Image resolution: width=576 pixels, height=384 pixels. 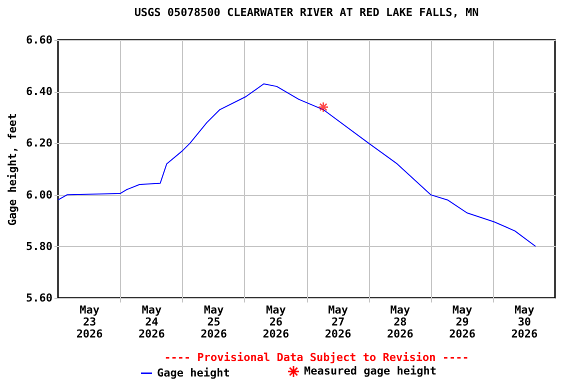 I want to click on y-tick-label: 5.80, so click(x=39, y=246).